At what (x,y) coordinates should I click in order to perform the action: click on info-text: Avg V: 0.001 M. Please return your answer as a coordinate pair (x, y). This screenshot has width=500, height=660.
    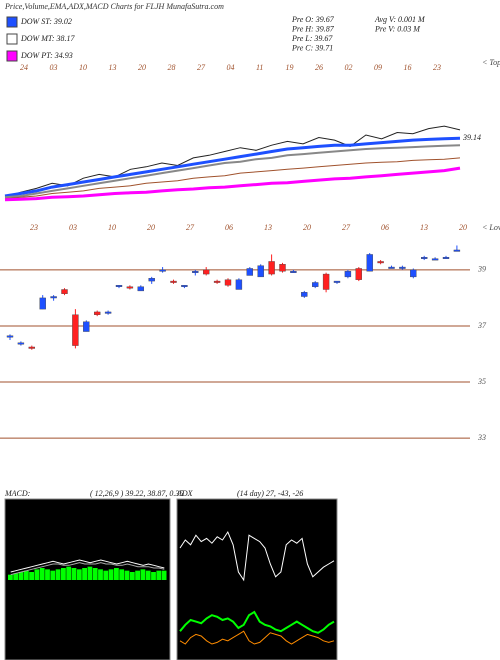
    Looking at the image, I should click on (400, 19).